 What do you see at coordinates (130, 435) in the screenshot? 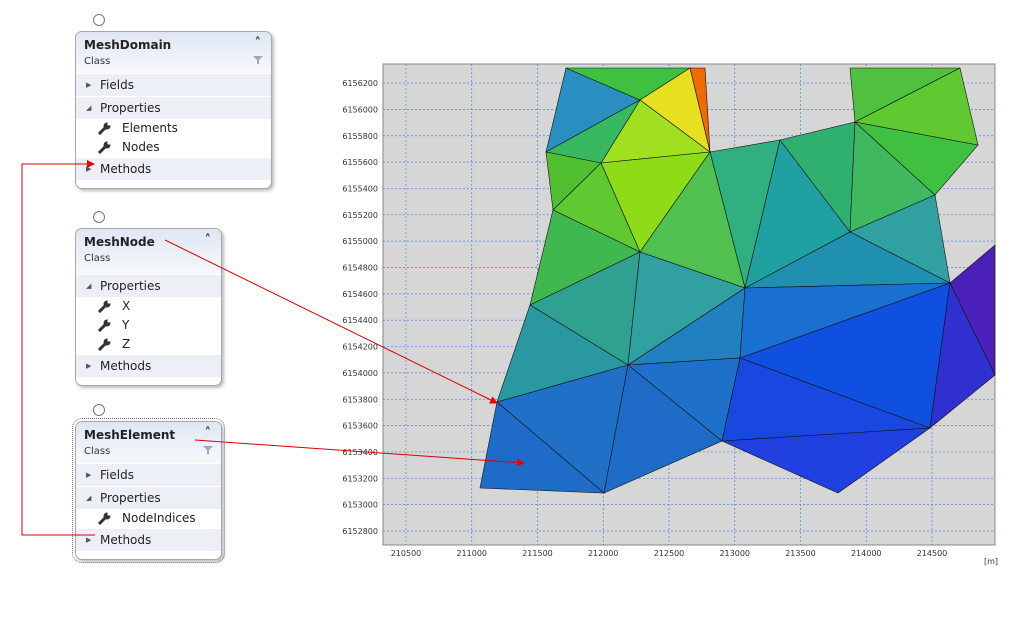
I see `class-name: MeshElement` at bounding box center [130, 435].